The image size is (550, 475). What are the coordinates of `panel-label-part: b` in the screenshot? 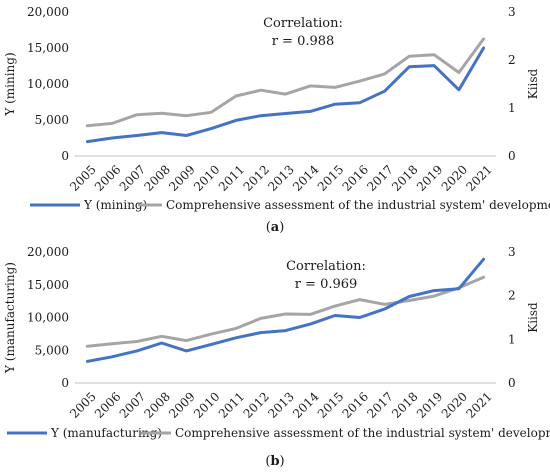 It's located at (274, 461).